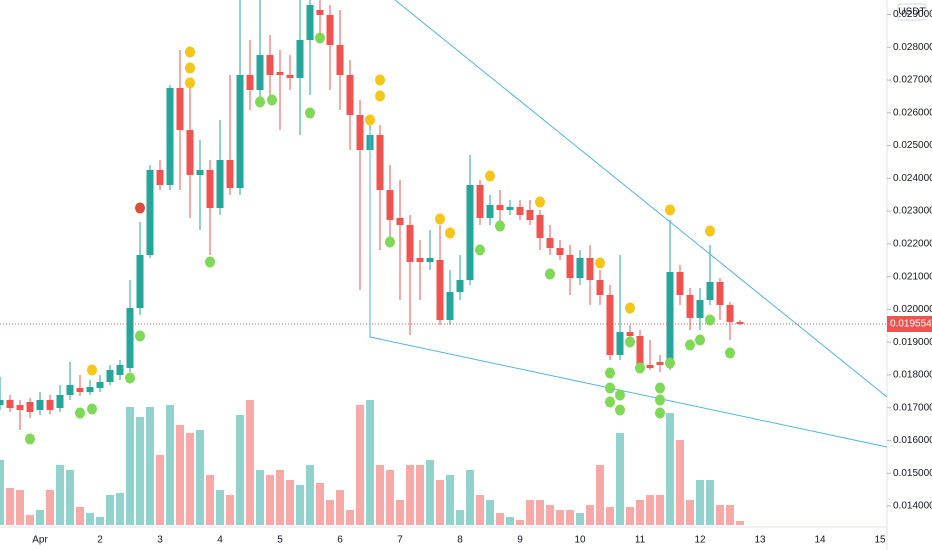 This screenshot has width=932, height=550. I want to click on currency-box, so click(912, 12).